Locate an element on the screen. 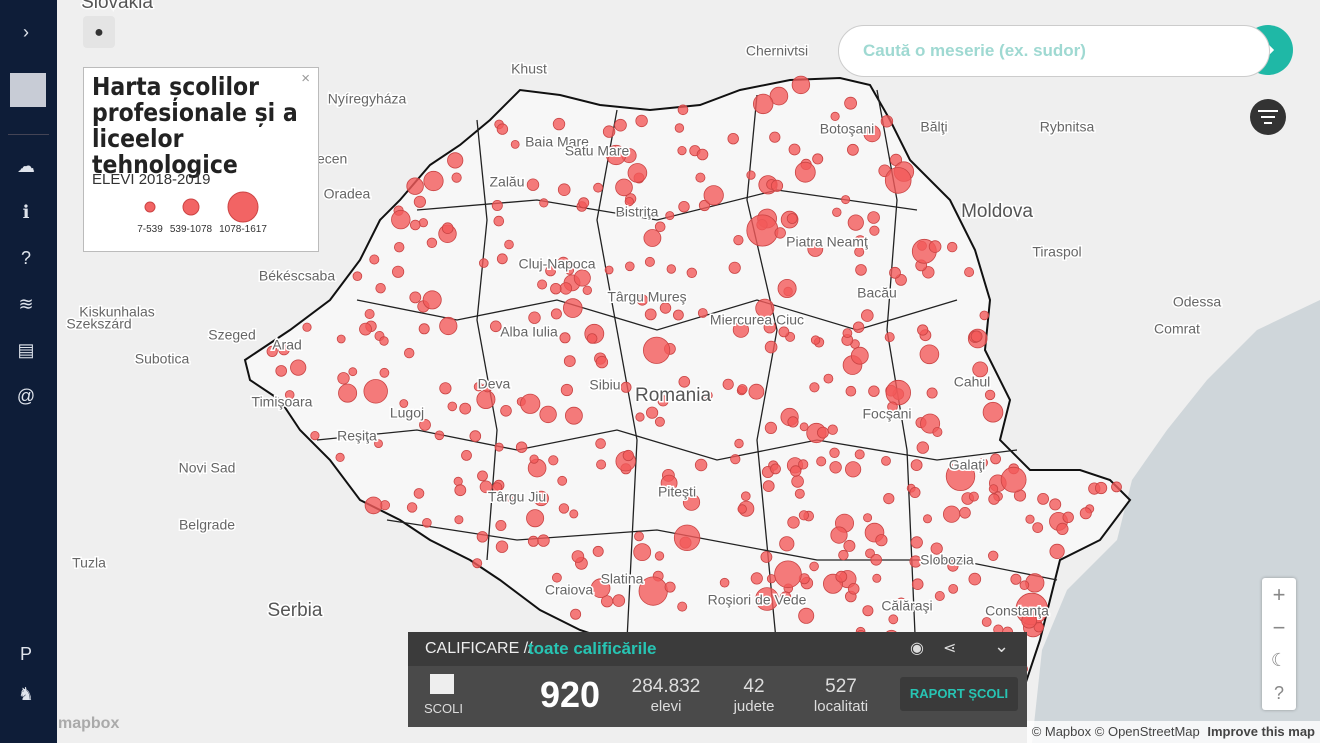 The image size is (1320, 743). mapbox-logo: mapbox is located at coordinates (89, 723).